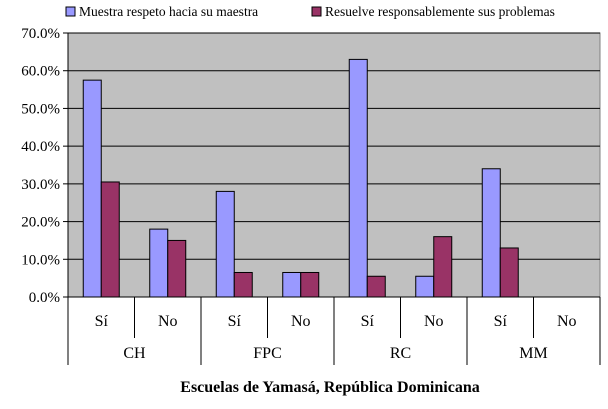  Describe the element at coordinates (134, 353) in the screenshot. I see `x-group-label: CH` at that location.